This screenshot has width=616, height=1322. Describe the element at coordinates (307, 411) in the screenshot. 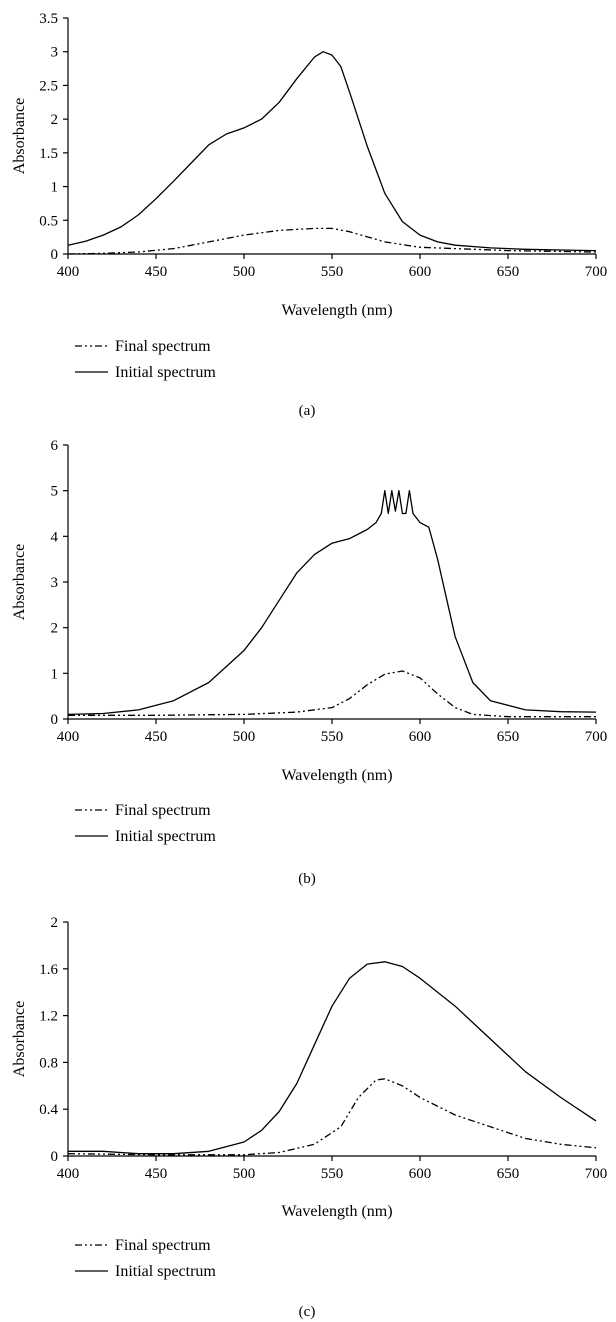

I see `panel-caption: (a)` at that location.